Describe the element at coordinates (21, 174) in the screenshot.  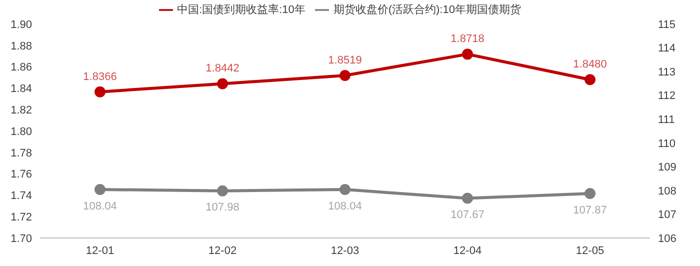
I see `y-tick-label: 1.76` at that location.